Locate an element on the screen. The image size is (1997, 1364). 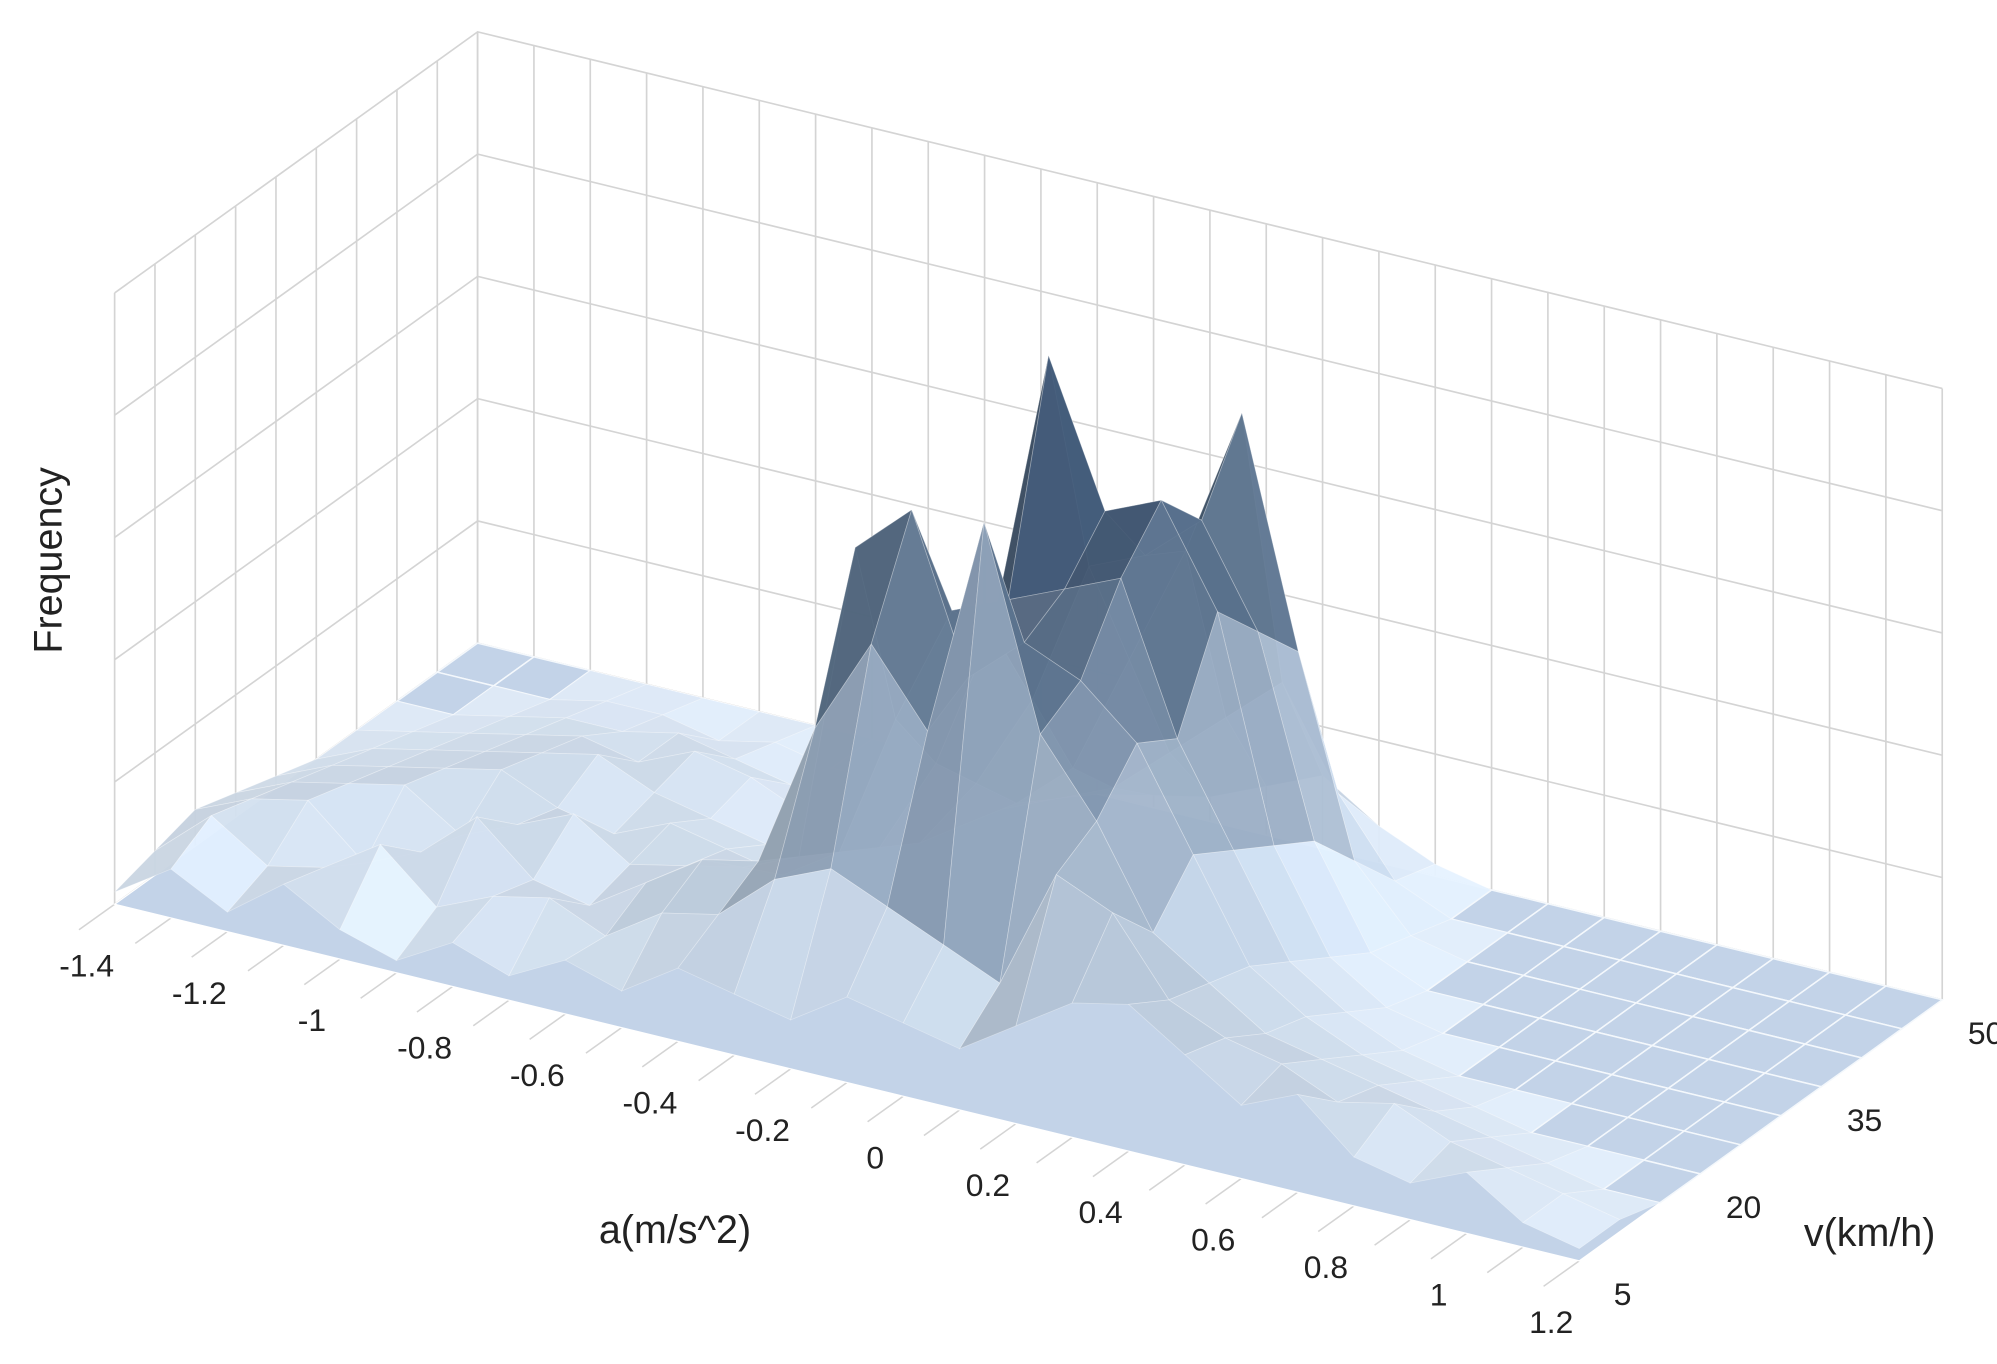
z-axis-title: Frequency is located at coordinates (48, 560).